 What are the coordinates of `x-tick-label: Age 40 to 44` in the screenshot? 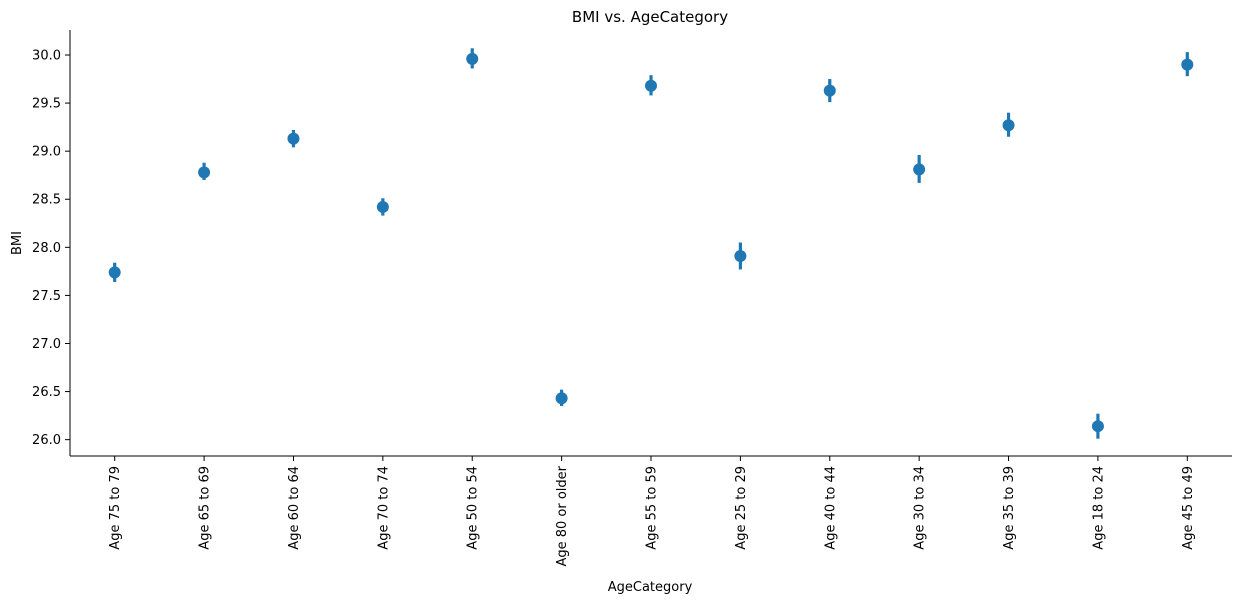 It's located at (830, 508).